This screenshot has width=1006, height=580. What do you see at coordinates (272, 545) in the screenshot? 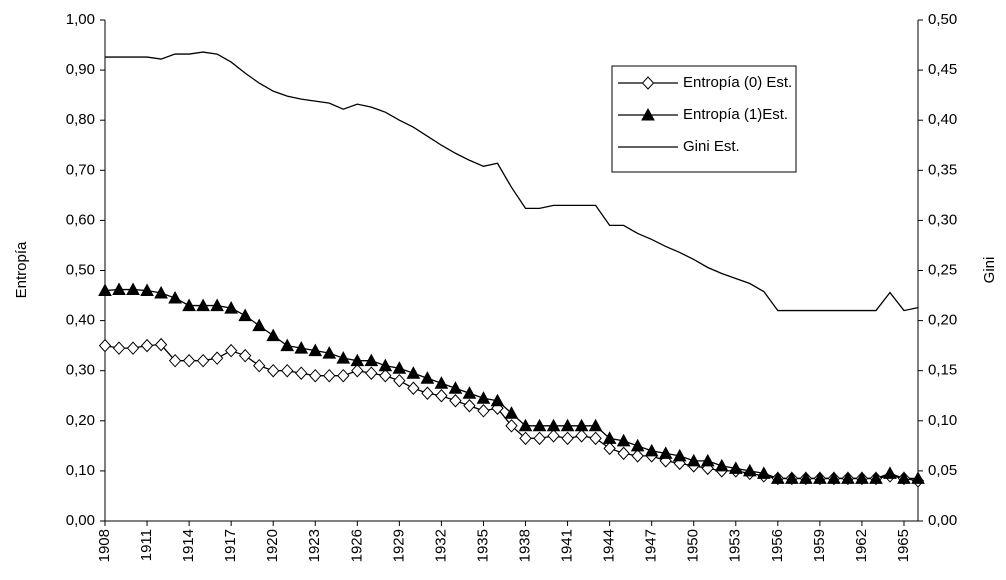
I see `x-tick-label: 1920` at bounding box center [272, 545].